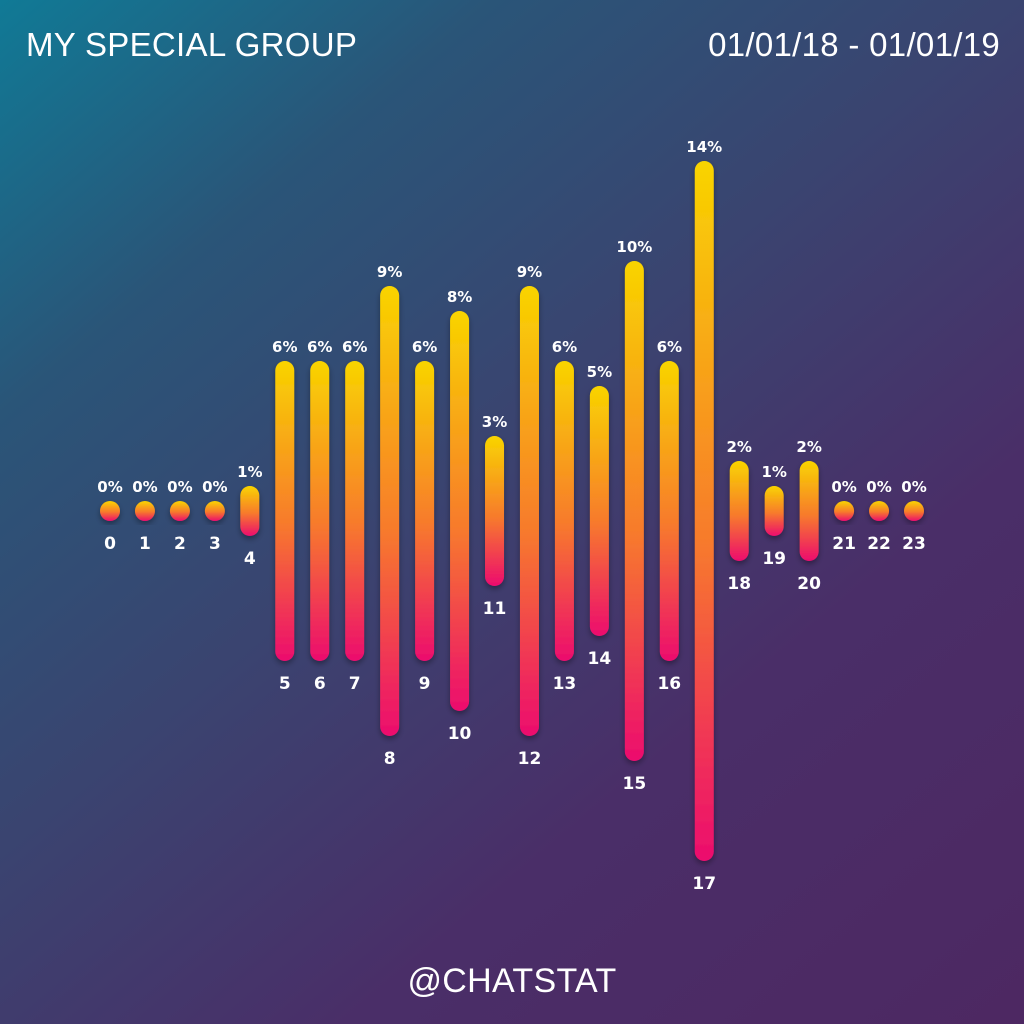 The height and width of the screenshot is (1024, 1024). What do you see at coordinates (634, 247) in the screenshot?
I see `value-label-hour-15: 10%` at bounding box center [634, 247].